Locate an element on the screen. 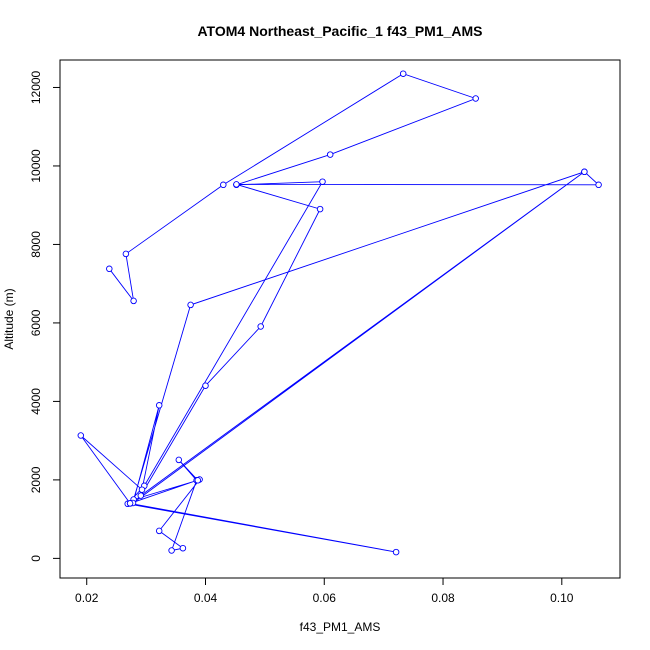 The width and height of the screenshot is (650, 650). x-tick-label: 0.04 is located at coordinates (206, 598).